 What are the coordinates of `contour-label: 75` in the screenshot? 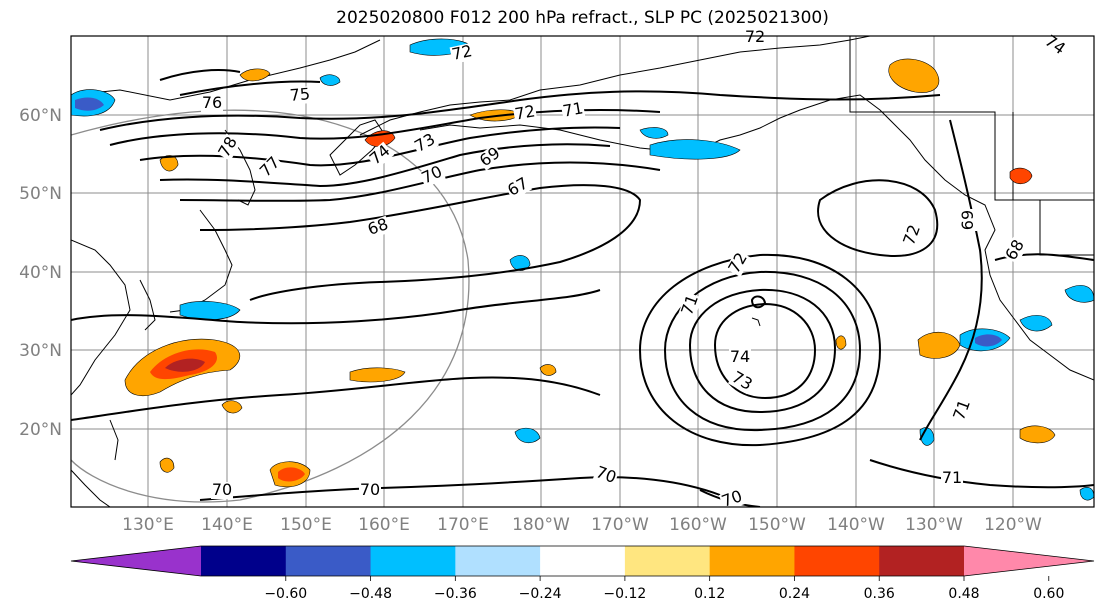 It's located at (300, 94).